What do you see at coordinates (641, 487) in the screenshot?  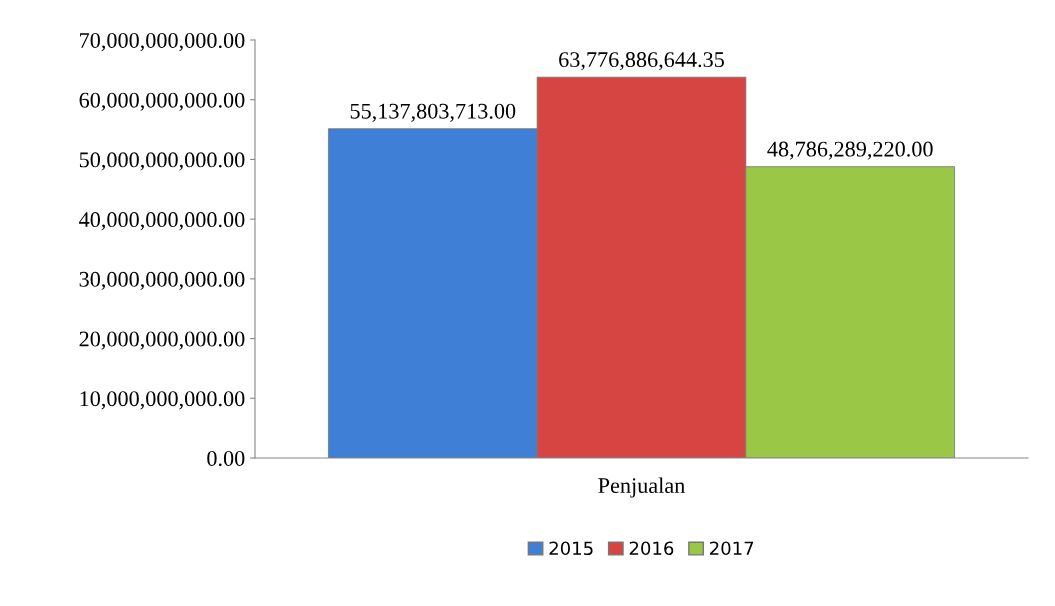 I see `x-tick-label: Penjualan` at bounding box center [641, 487].